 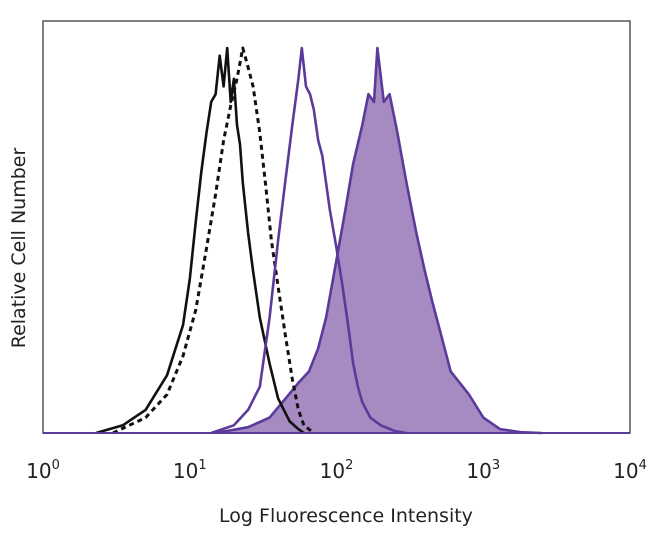 I want to click on x-tick-label-2: 102, so click(x=337, y=470).